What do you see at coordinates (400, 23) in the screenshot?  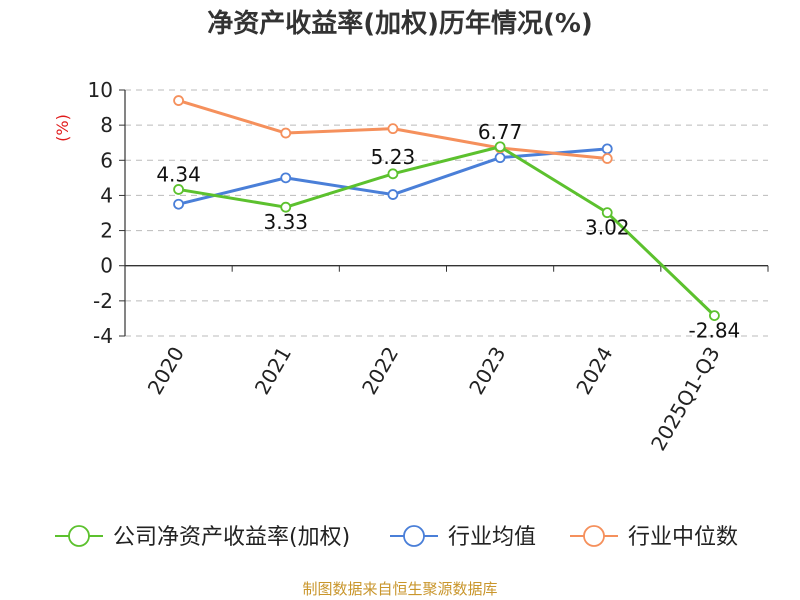 I see `chart-title: 净资产收益率(加权)历年情况(%)` at bounding box center [400, 23].